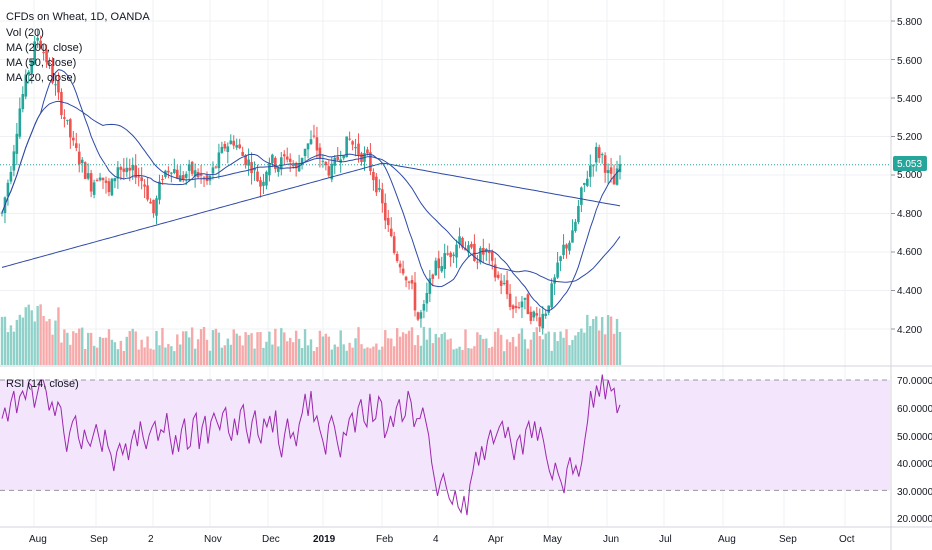 Image resolution: width=932 pixels, height=550 pixels. I want to click on date-tick: Sep, so click(788, 539).